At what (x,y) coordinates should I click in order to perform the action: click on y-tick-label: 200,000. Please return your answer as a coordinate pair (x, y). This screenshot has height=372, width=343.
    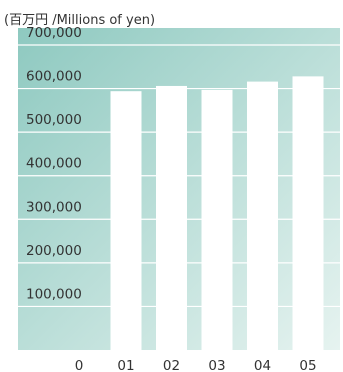
    Looking at the image, I should click on (54, 251).